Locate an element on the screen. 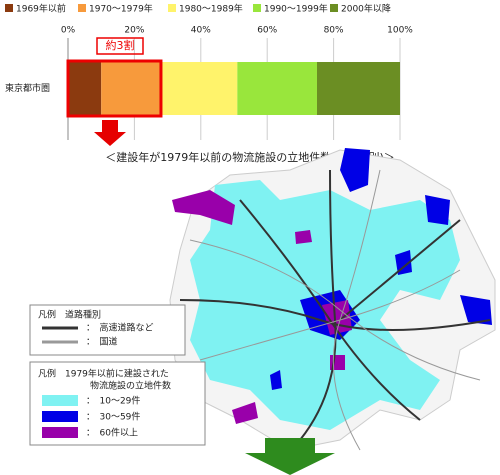 Image resolution: width=500 pixels, height=475 pixels. legend-label: 1970～1979年 is located at coordinates (121, 9).